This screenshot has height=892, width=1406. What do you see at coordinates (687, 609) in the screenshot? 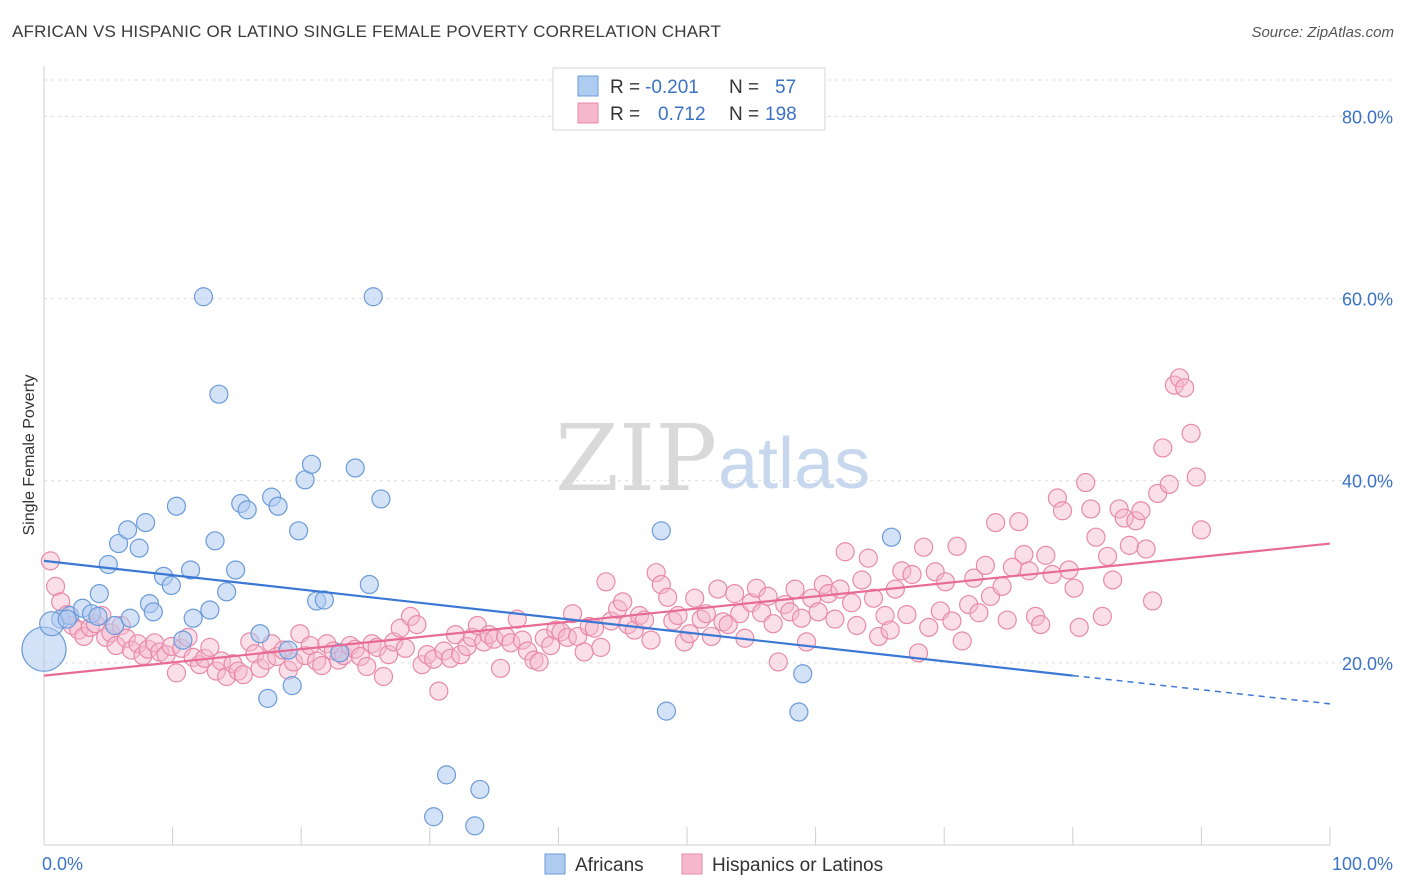
I see `hispanic-trend-line` at bounding box center [687, 609].